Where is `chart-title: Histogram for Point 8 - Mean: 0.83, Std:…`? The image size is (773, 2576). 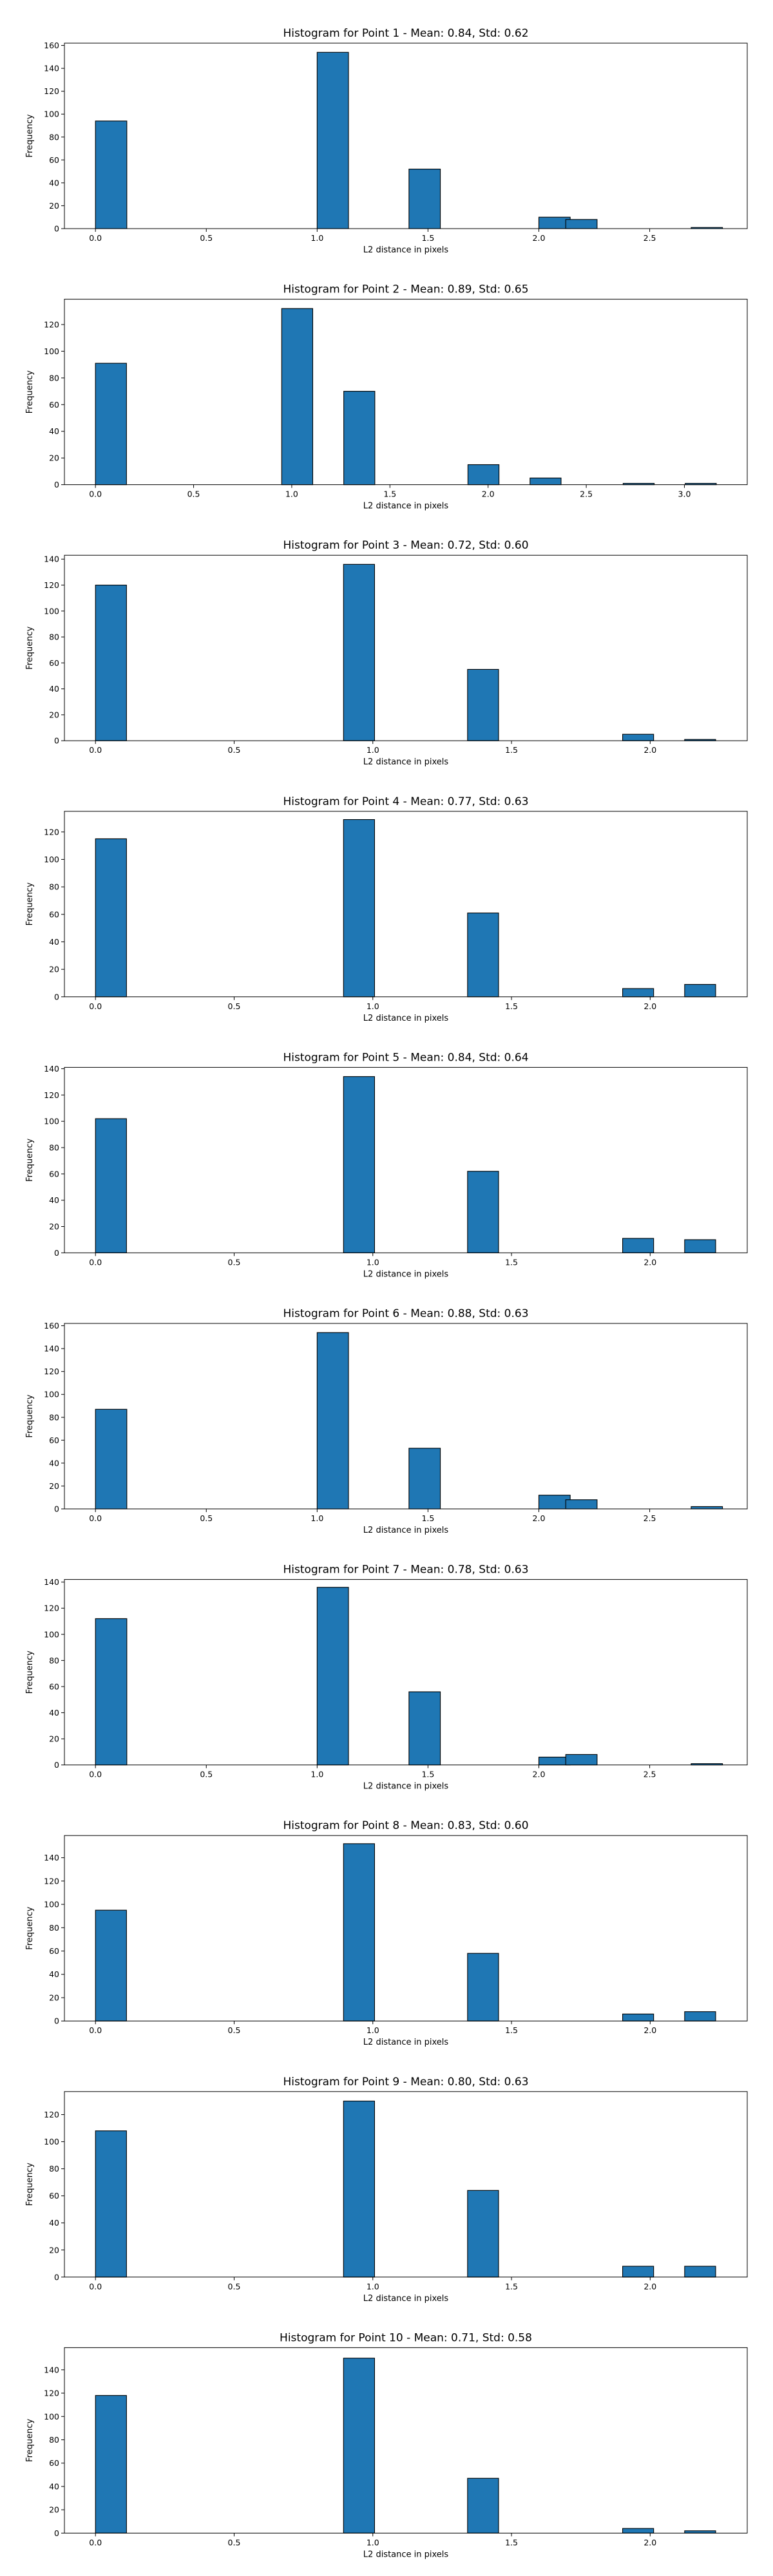 chart-title: Histogram for Point 8 - Mean: 0.83, Std:… is located at coordinates (405, 1826).